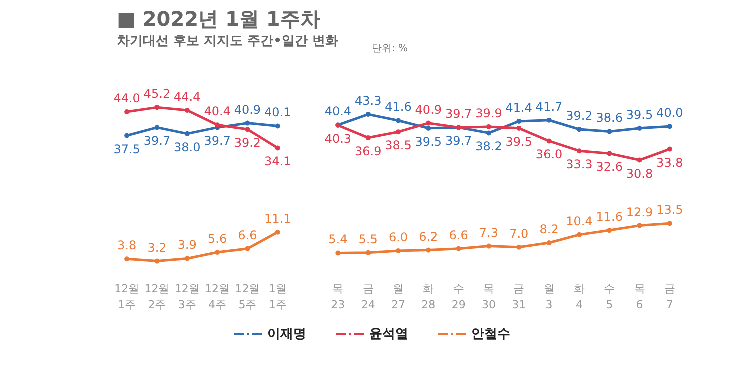  Describe the element at coordinates (640, 212) in the screenshot. I see `data-label: 12.9` at that location.